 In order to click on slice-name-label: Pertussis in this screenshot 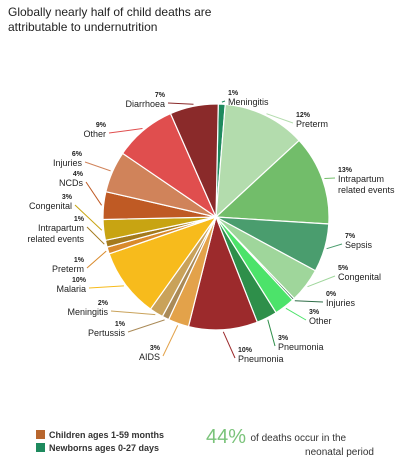, I will do `click(107, 333)`.